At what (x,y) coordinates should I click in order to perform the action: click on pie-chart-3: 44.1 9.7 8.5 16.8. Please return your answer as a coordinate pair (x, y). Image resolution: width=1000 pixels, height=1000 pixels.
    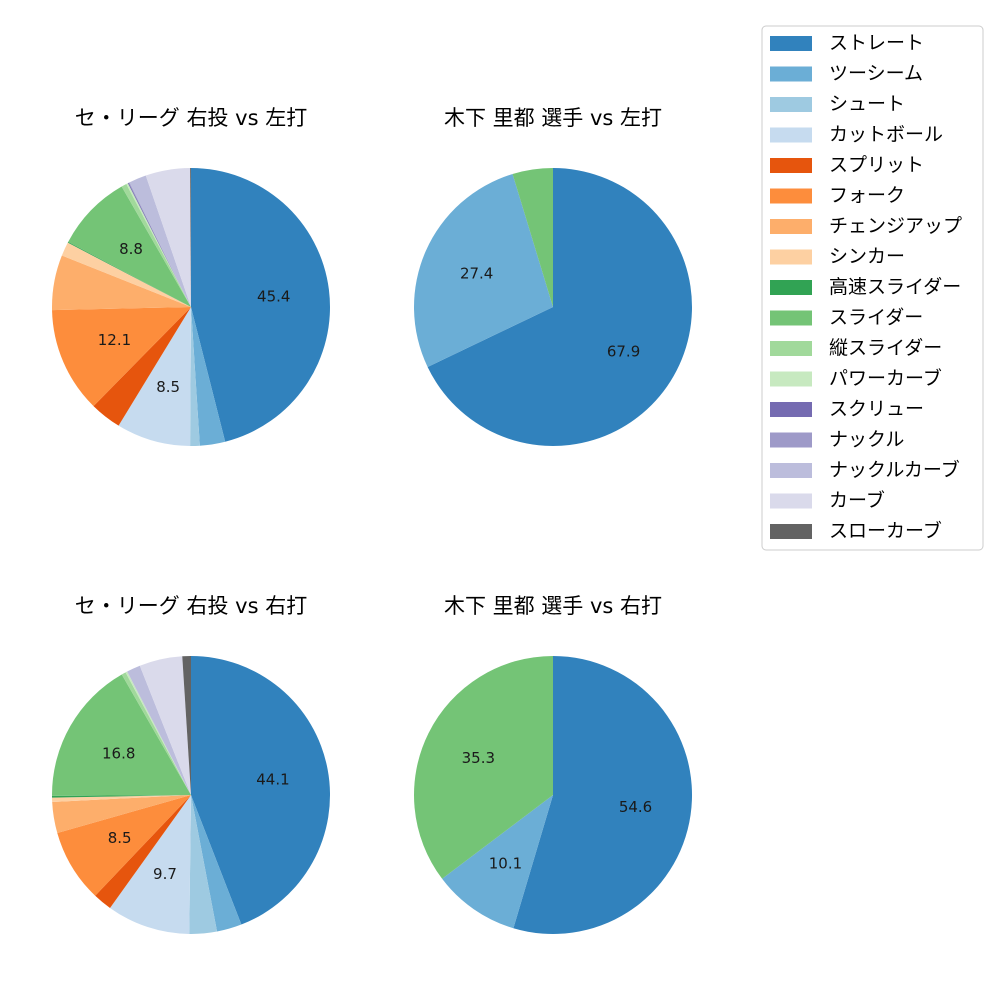
    Looking at the image, I should click on (191, 795).